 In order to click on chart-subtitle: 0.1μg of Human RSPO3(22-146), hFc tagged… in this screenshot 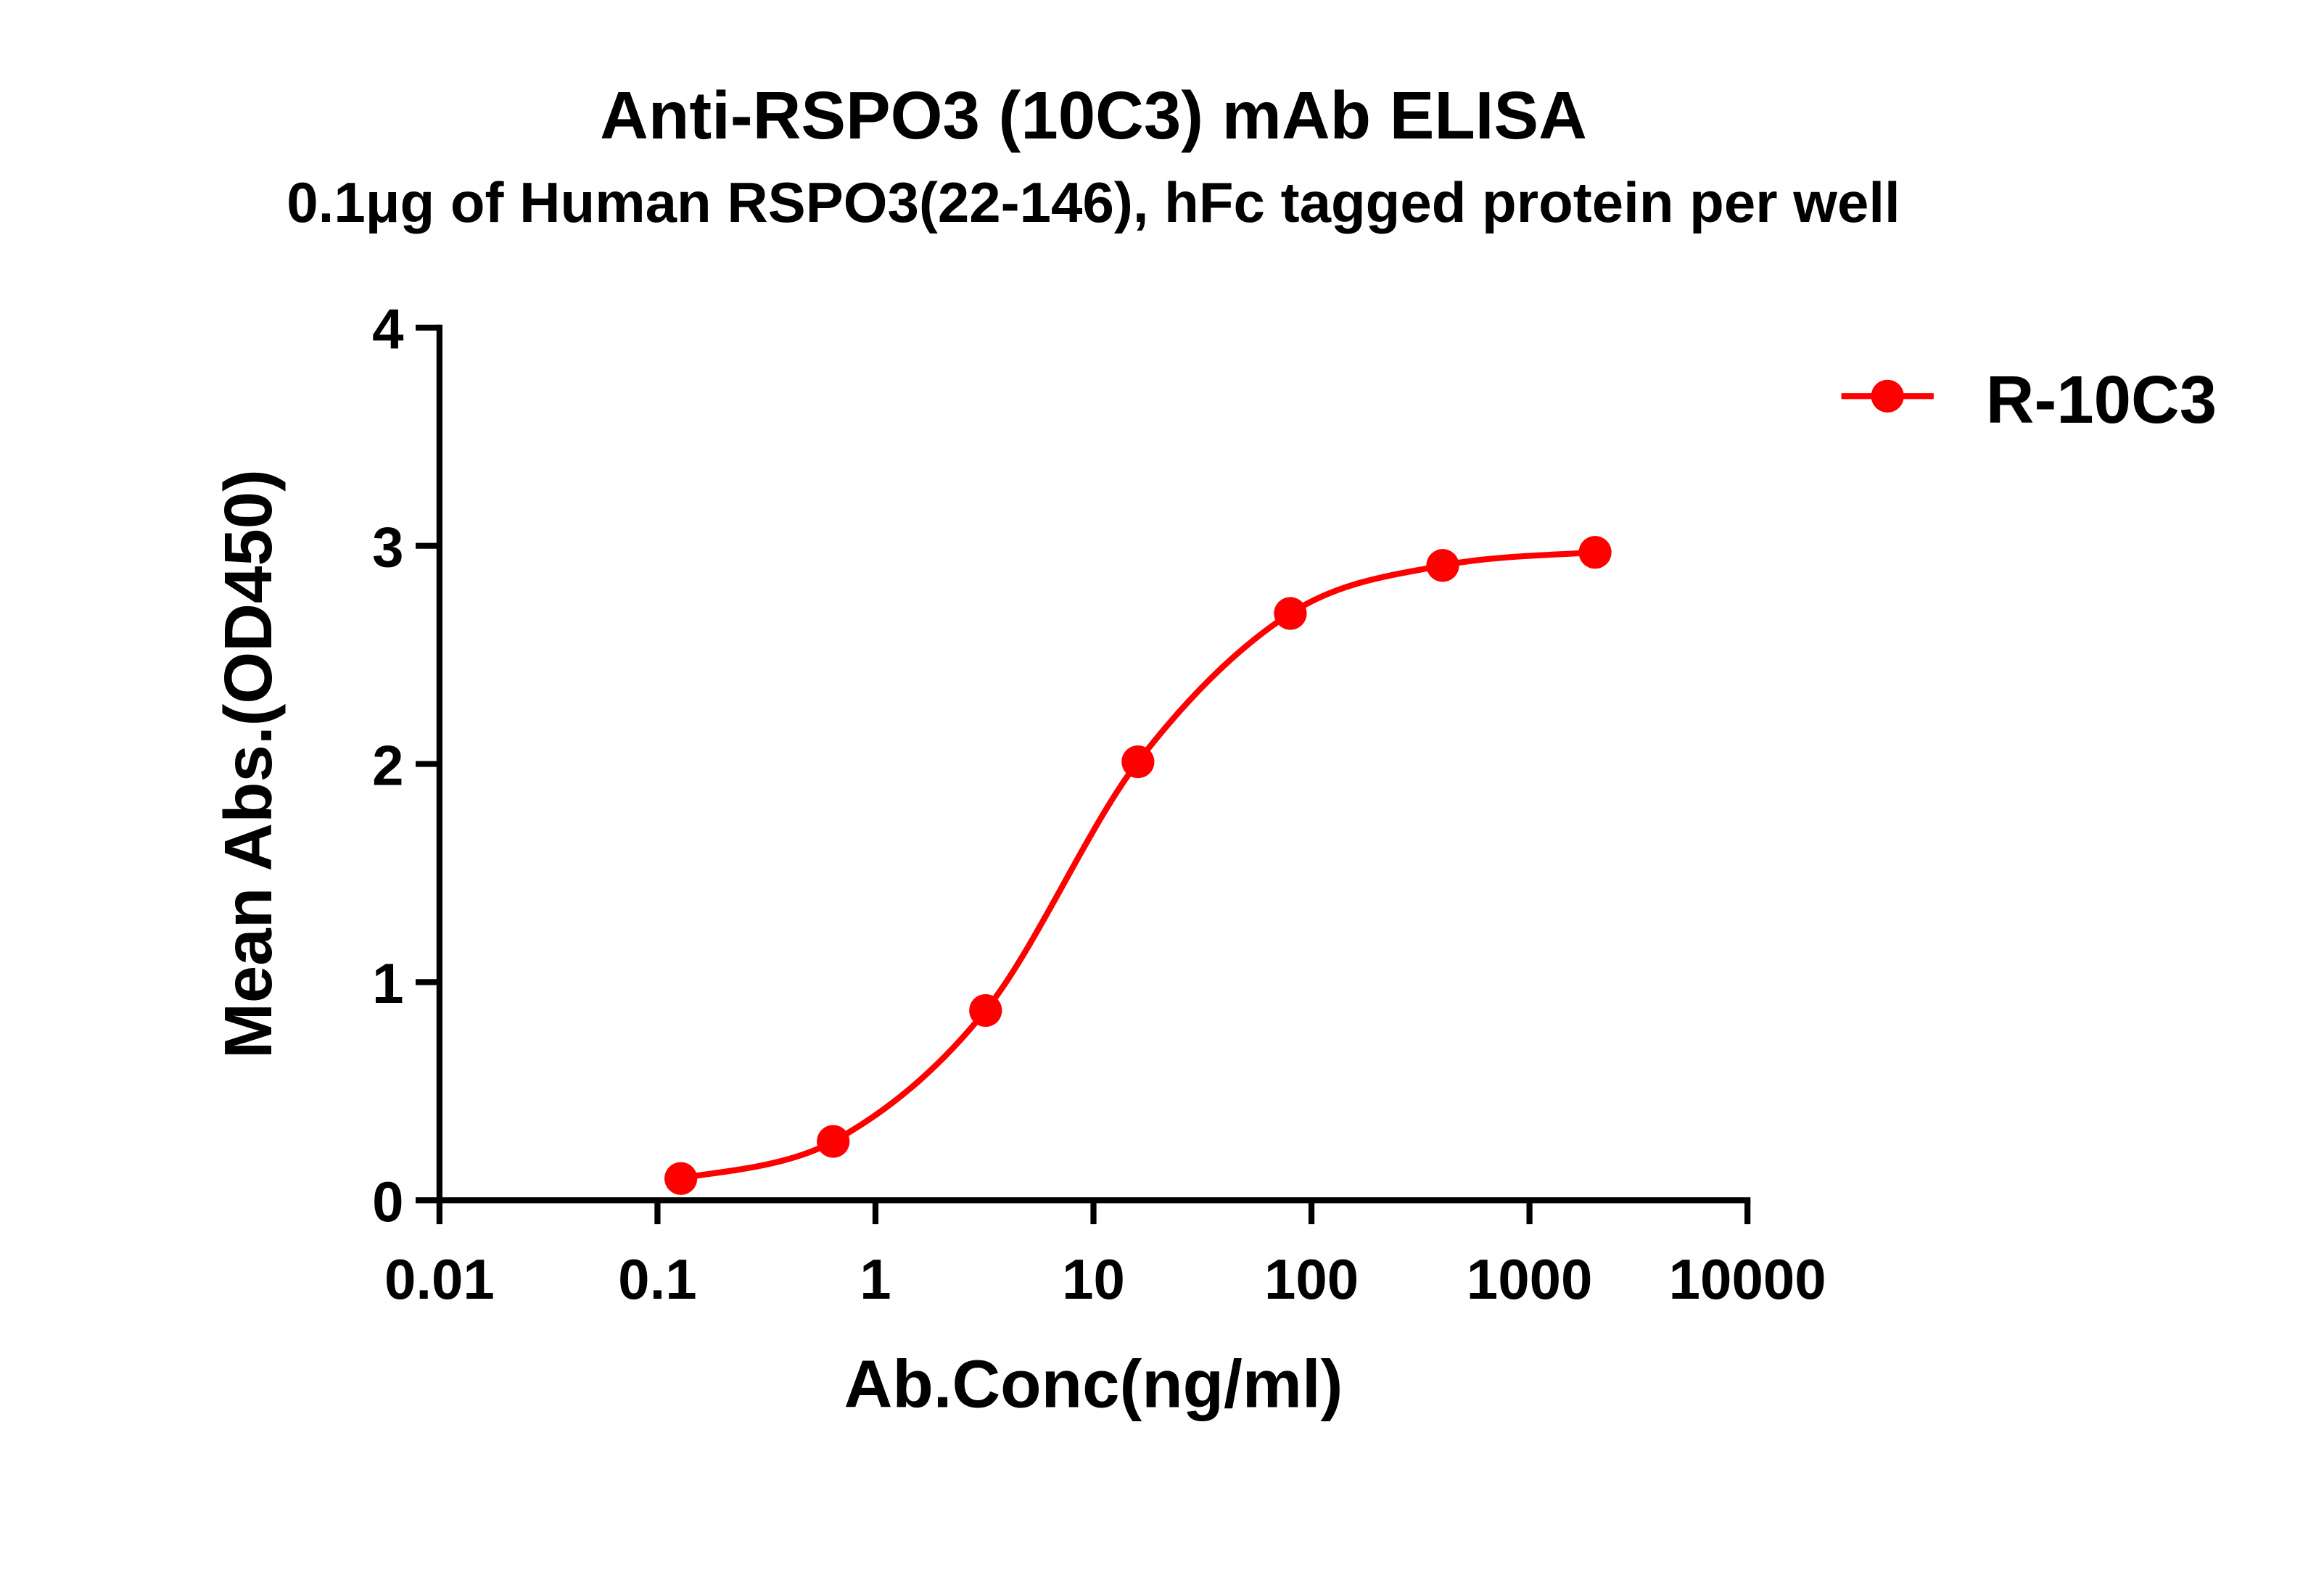, I will do `click(1093, 202)`.